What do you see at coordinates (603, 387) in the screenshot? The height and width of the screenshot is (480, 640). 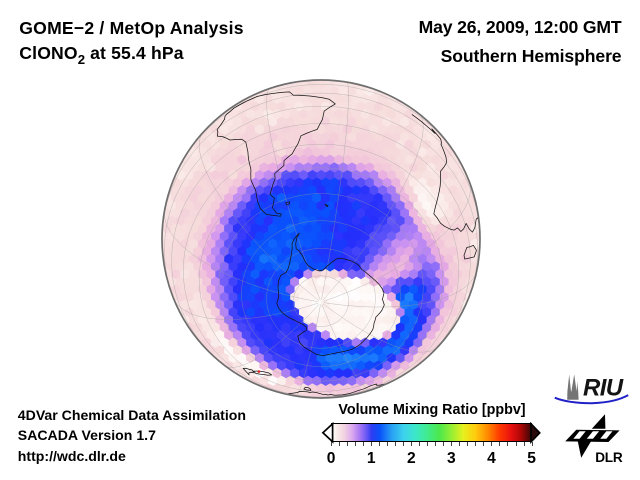 I see `svg-text: RIU` at bounding box center [603, 387].